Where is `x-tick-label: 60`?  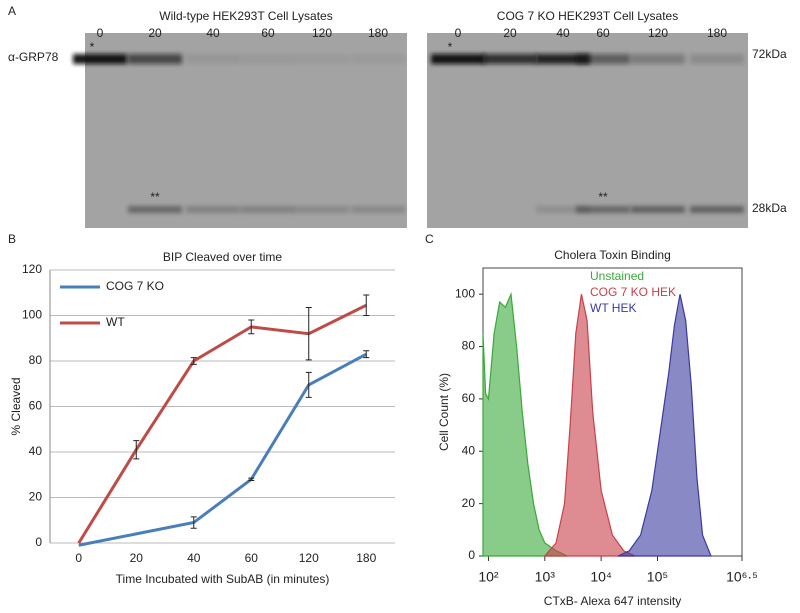
x-tick-label: 60 is located at coordinates (252, 558).